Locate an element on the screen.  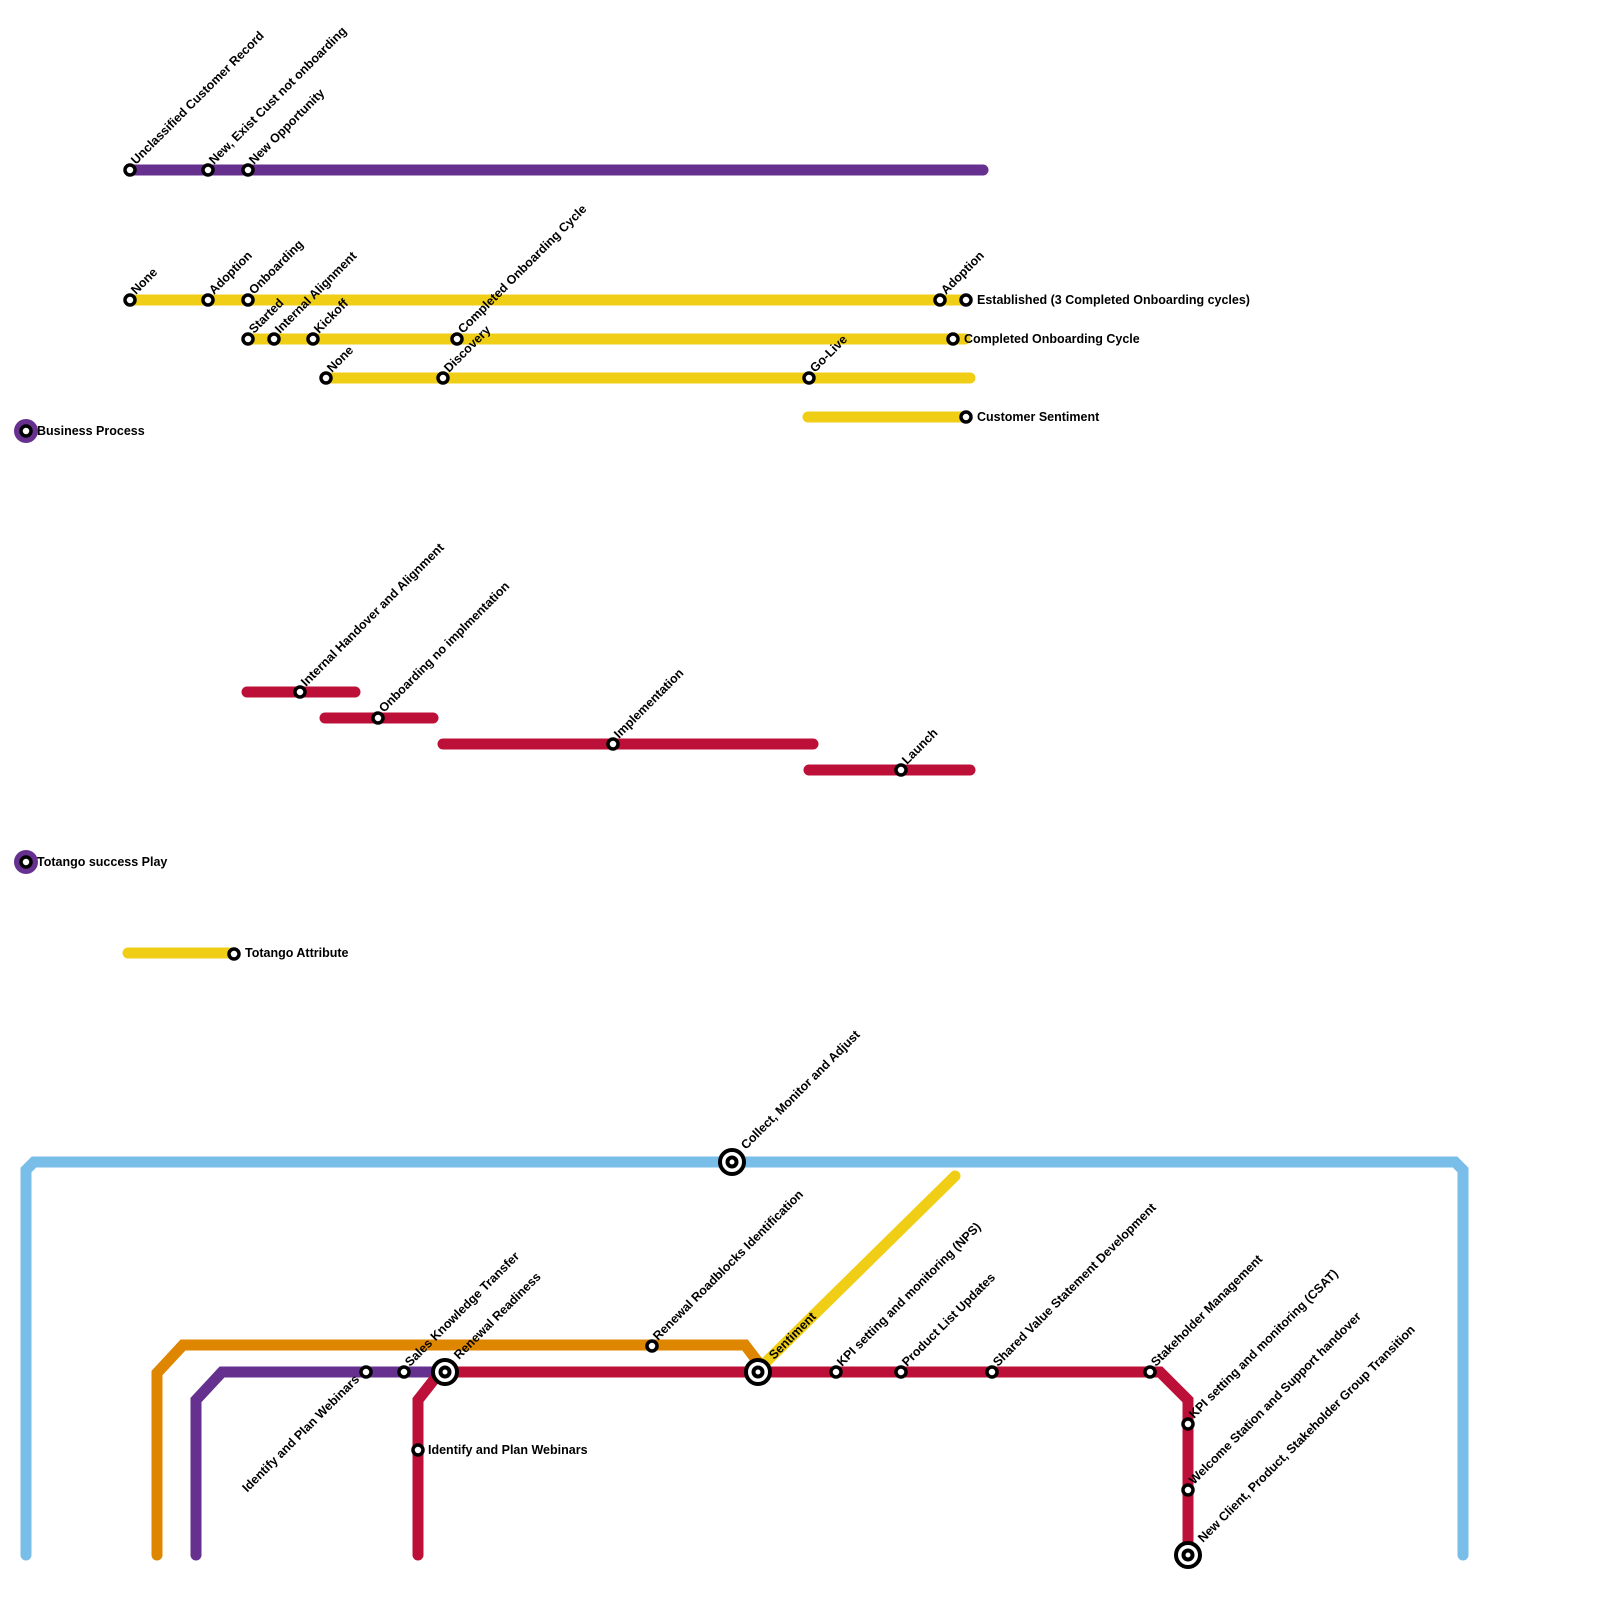
station-label: Onboarding is located at coordinates (276, 267).